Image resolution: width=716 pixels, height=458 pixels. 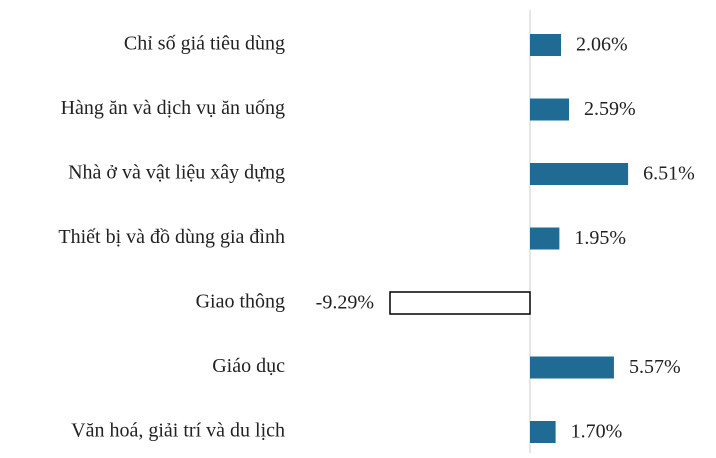 What do you see at coordinates (610, 109) in the screenshot?
I see `value-label: 2.59%` at bounding box center [610, 109].